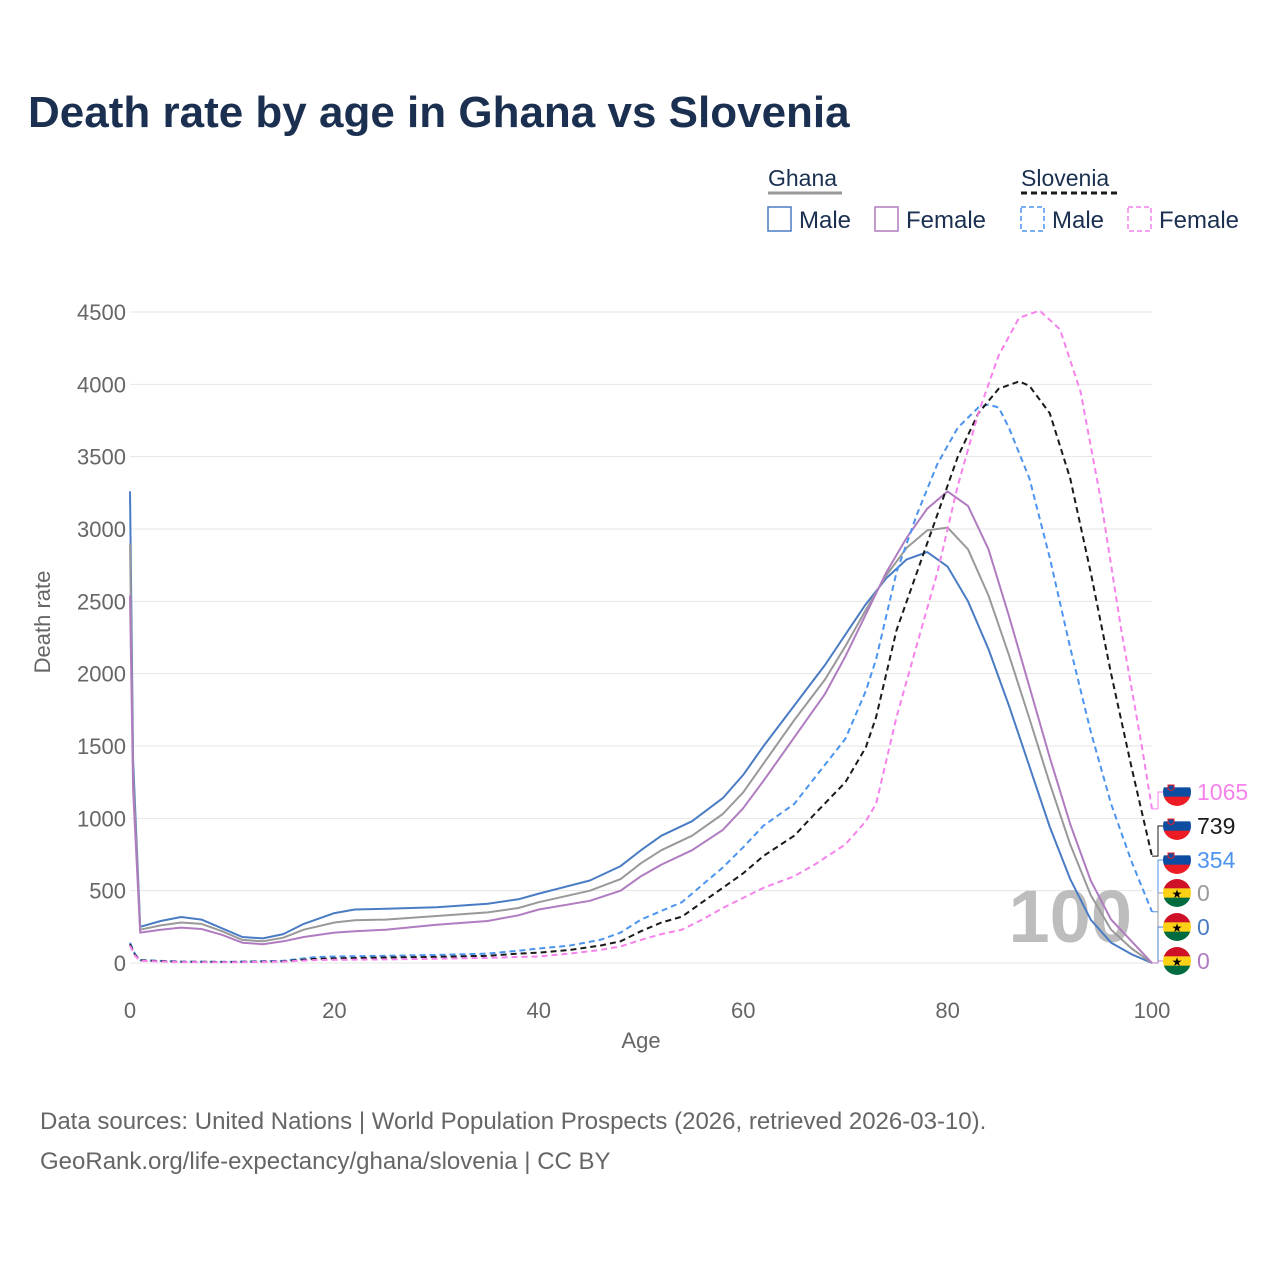 Image resolution: width=1280 pixels, height=1280 pixels. I want to click on legend-group-title: Slovenia, so click(1065, 178).